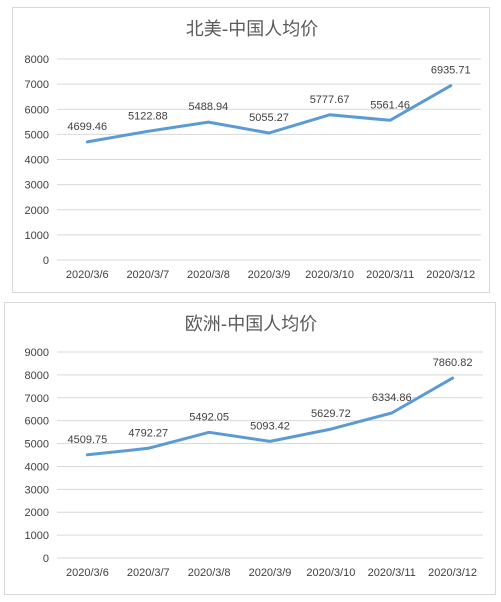 The image size is (501, 602). Describe the element at coordinates (390, 105) in the screenshot. I see `data-label: 5561.46` at that location.